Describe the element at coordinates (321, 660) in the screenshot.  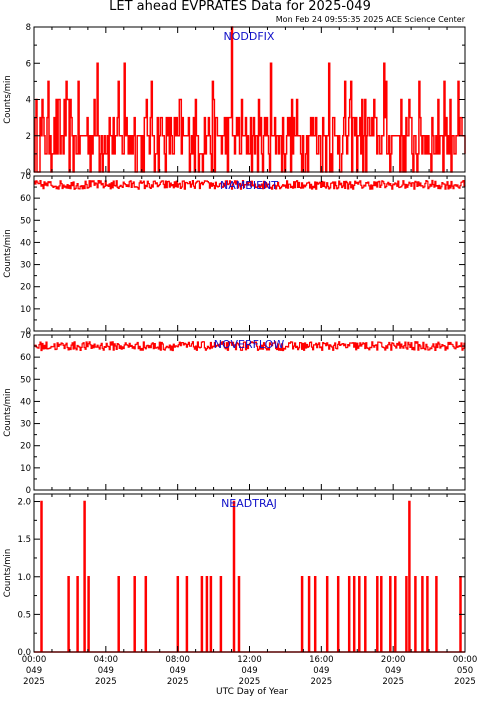
I see `x-tick-label-time: 16:00` at that location.